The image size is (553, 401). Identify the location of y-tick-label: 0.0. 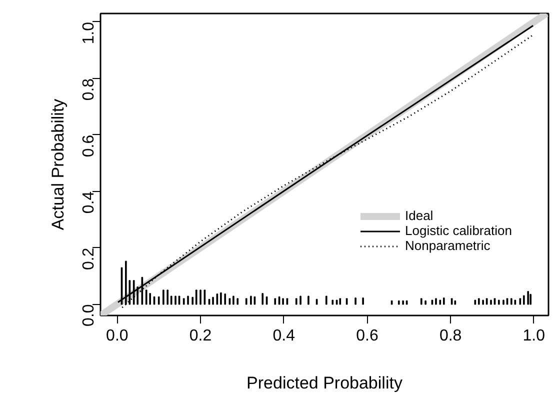
(89, 315).